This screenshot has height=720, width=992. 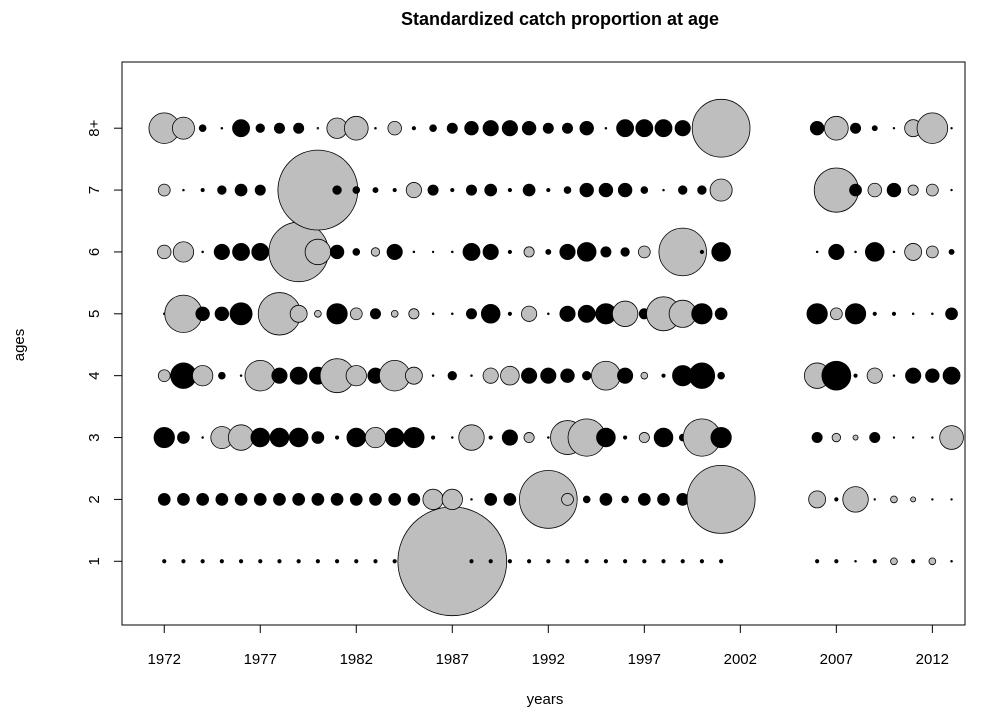 What do you see at coordinates (94, 314) in the screenshot?
I see `y-tick-label: 5` at bounding box center [94, 314].